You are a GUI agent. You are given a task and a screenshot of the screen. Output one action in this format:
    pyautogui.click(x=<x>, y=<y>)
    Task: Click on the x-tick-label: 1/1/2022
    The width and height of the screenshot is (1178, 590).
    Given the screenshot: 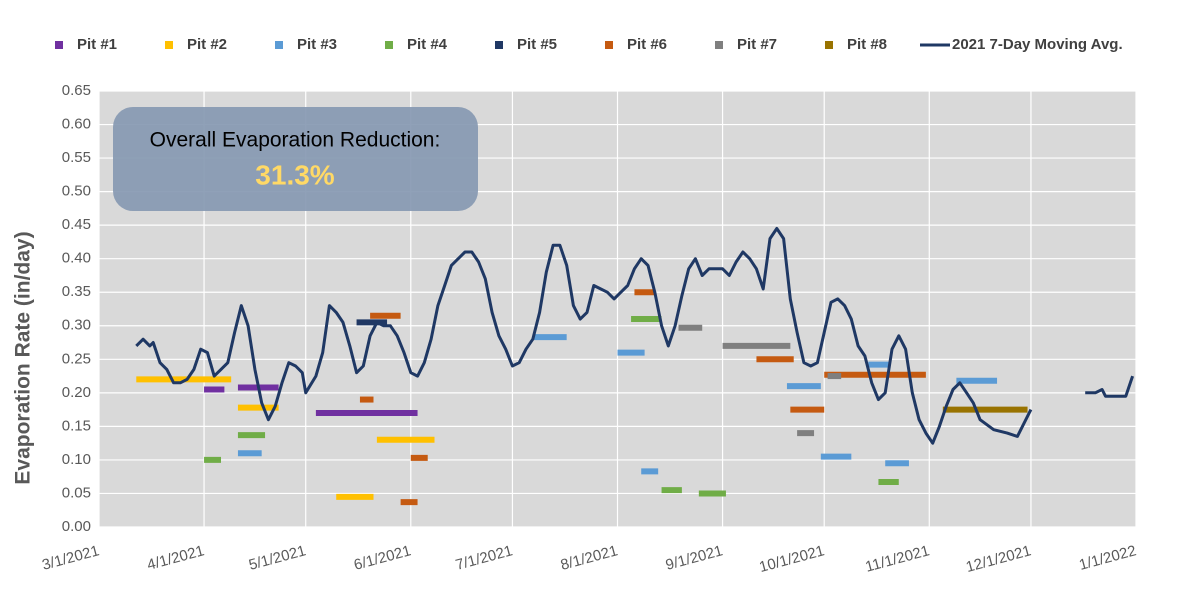 What is the action you would take?
    pyautogui.click(x=1107, y=558)
    